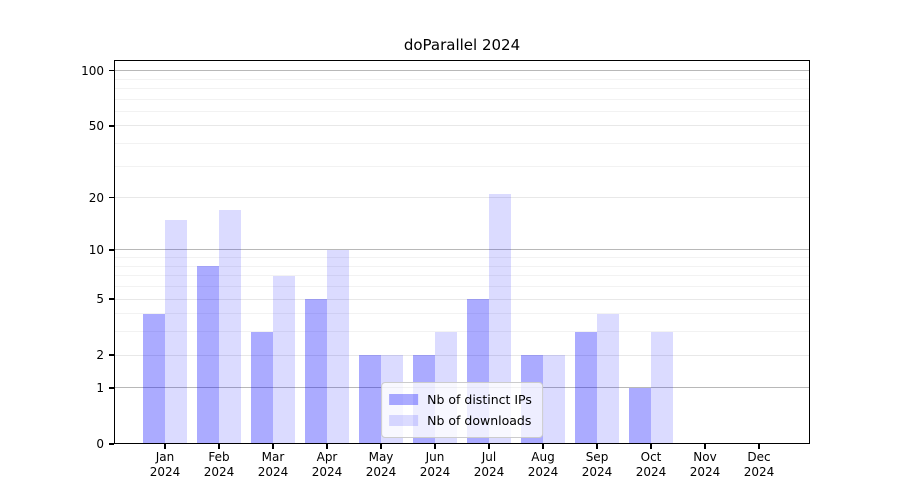 The width and height of the screenshot is (900, 500). I want to click on legend-label-distinct-ips: Nb of distinct IPs, so click(479, 399).